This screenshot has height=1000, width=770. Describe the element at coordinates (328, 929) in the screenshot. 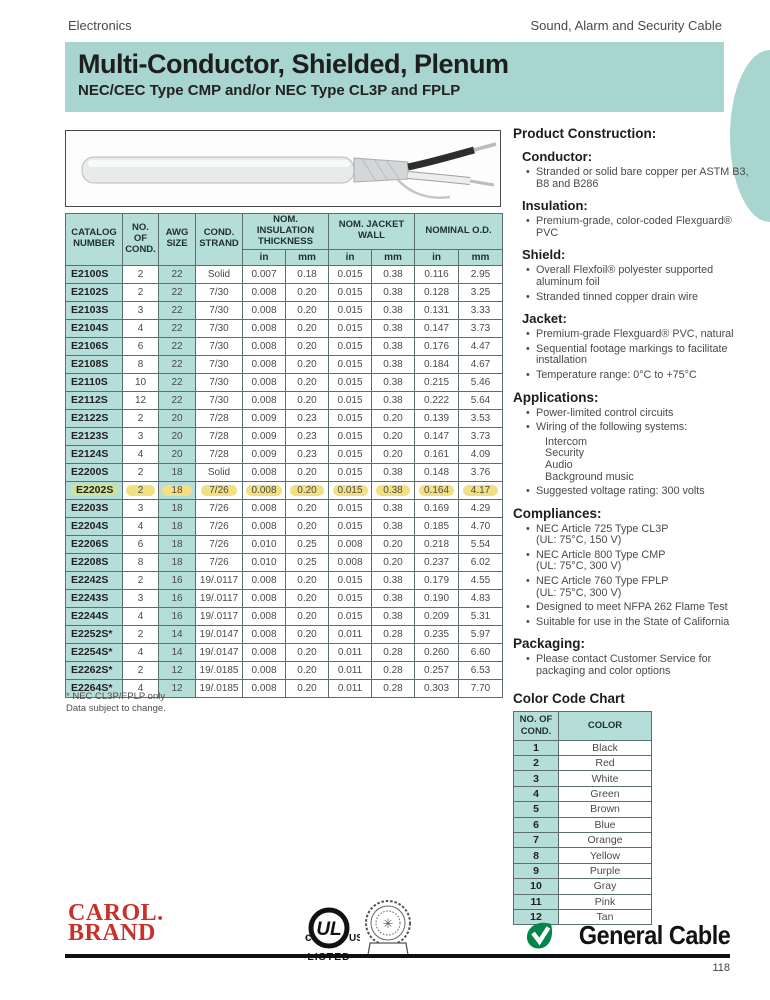

I see `svg-text: UL` at that location.